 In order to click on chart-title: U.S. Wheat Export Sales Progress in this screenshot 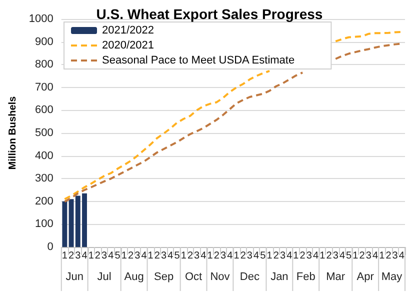, I will do `click(209, 14)`.